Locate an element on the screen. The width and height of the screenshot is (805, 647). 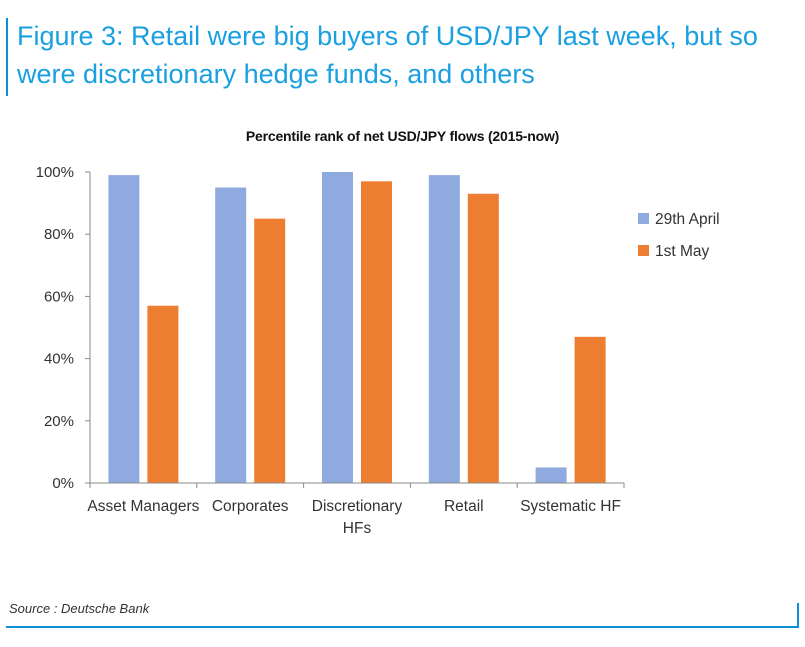
bar-asset-managers-29th-april is located at coordinates (124, 329).